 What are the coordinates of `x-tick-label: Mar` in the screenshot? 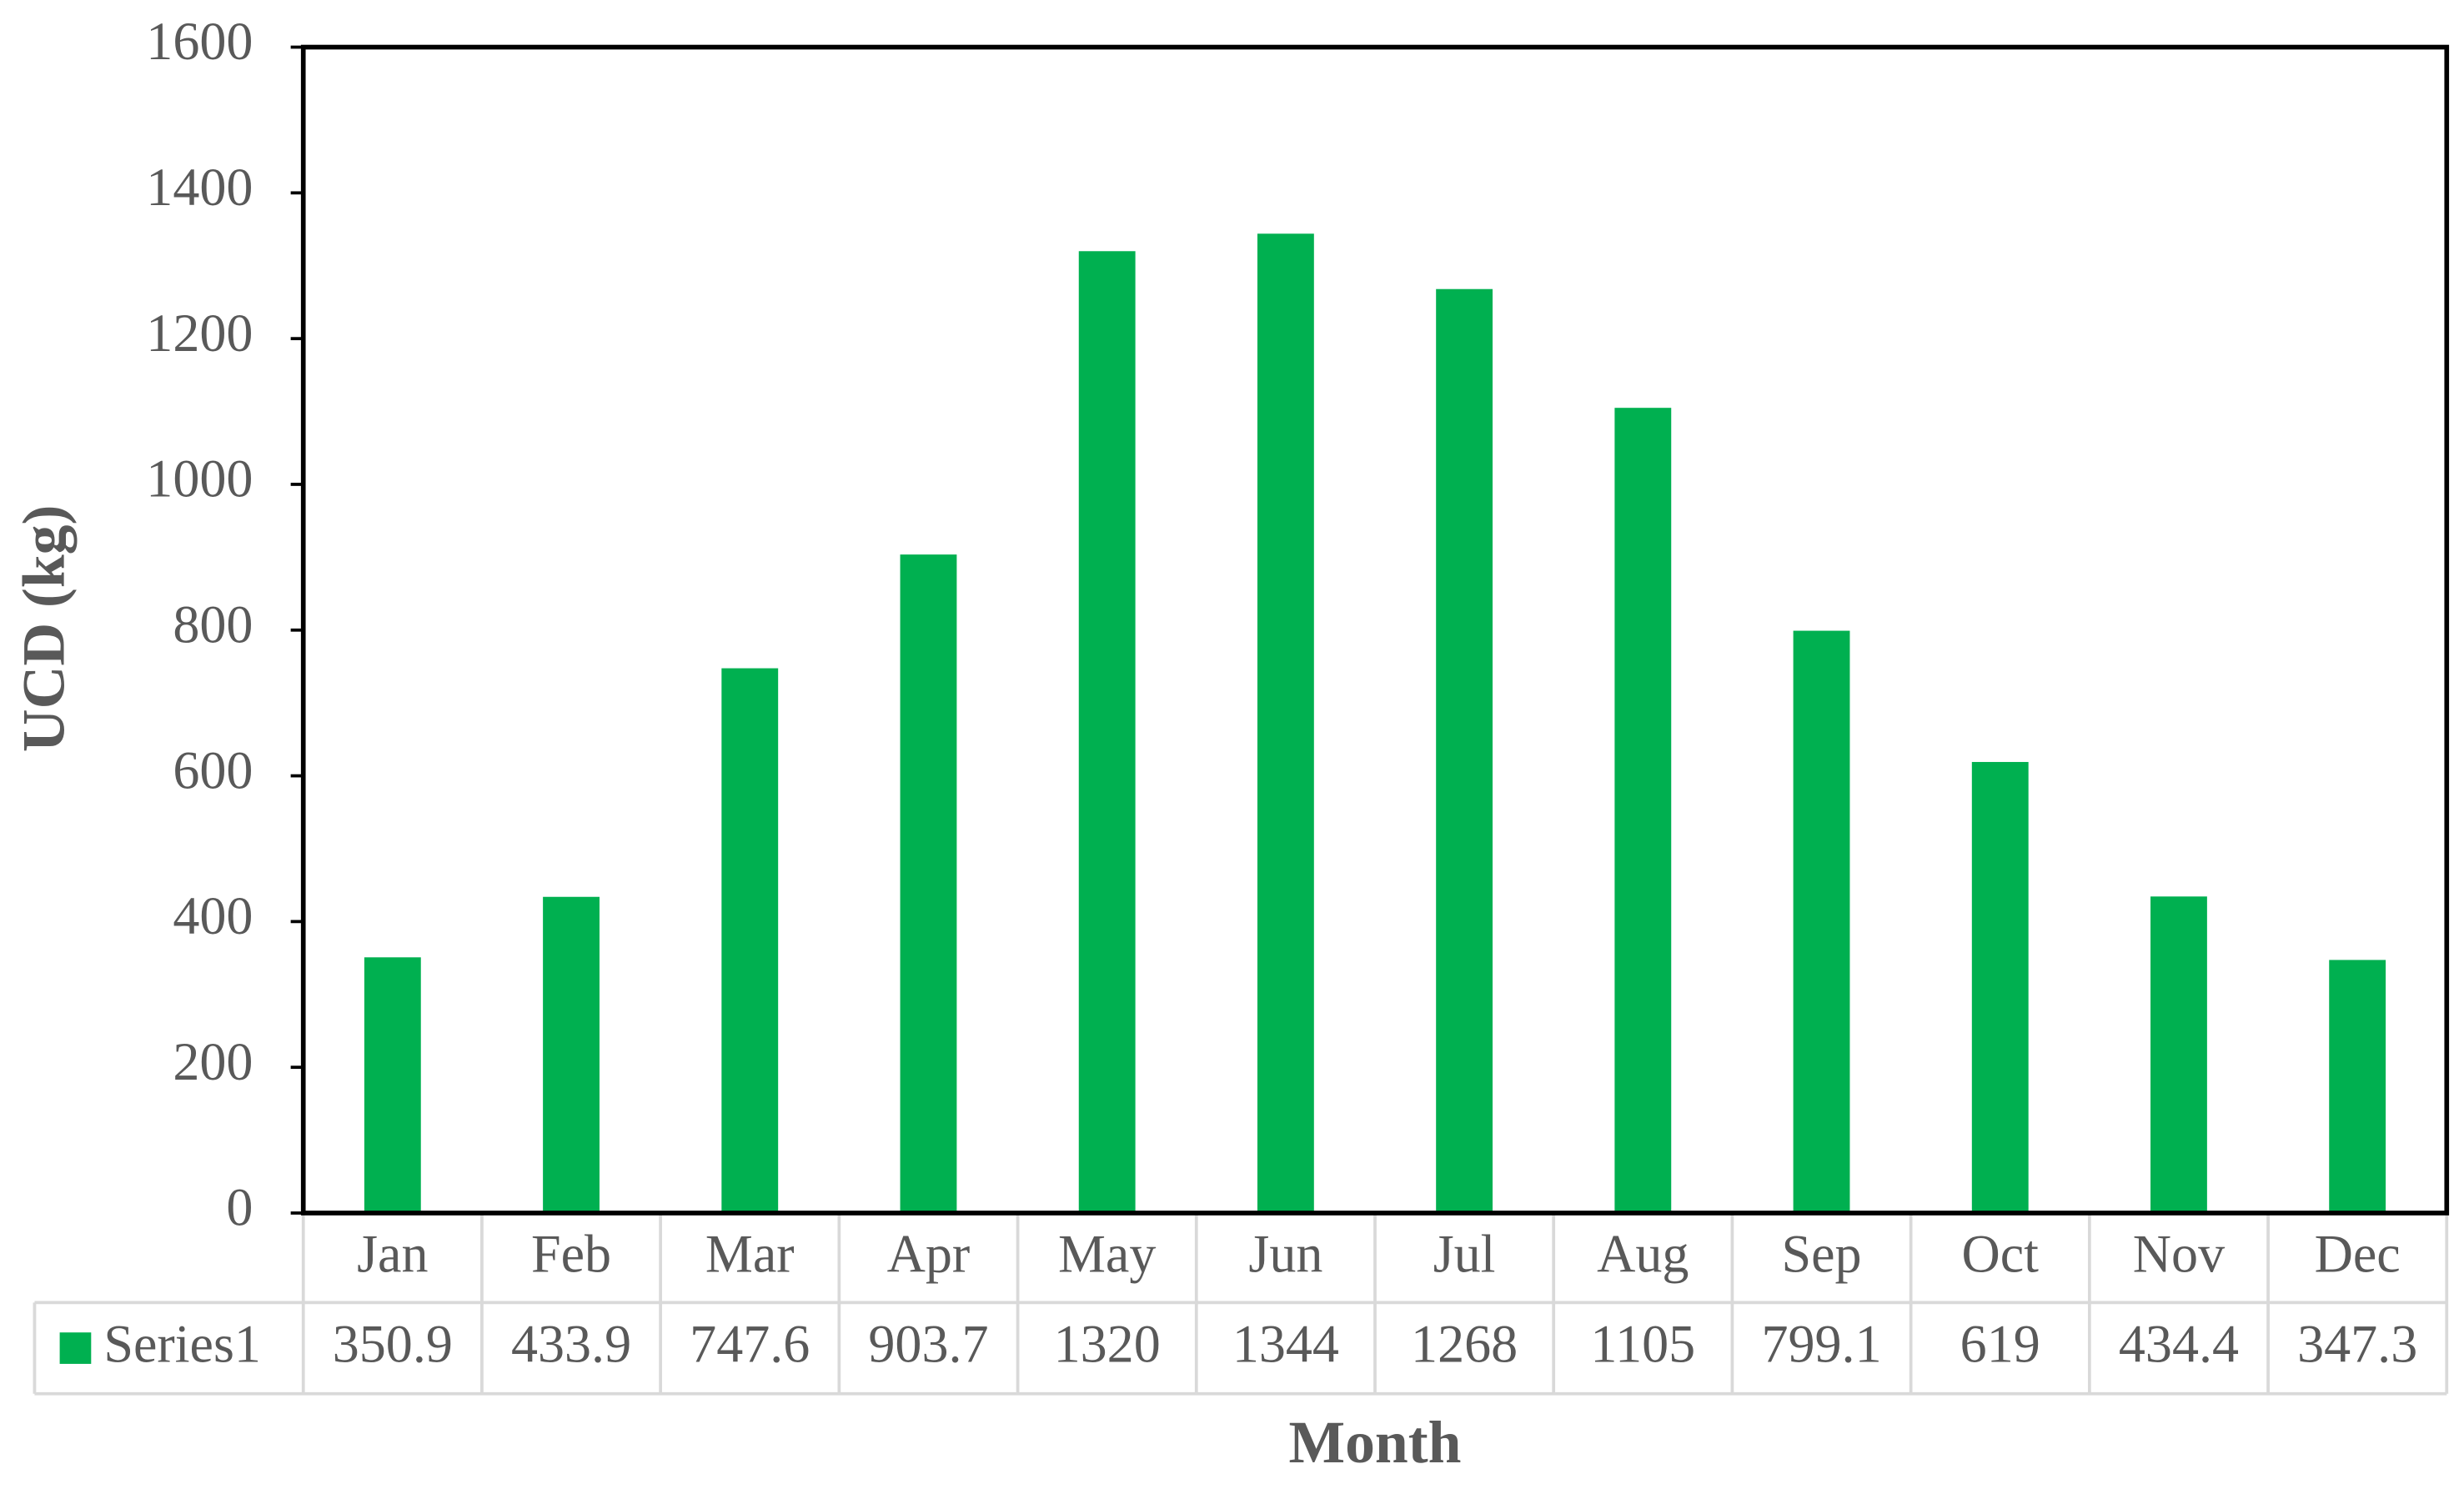 It's located at (750, 1253).